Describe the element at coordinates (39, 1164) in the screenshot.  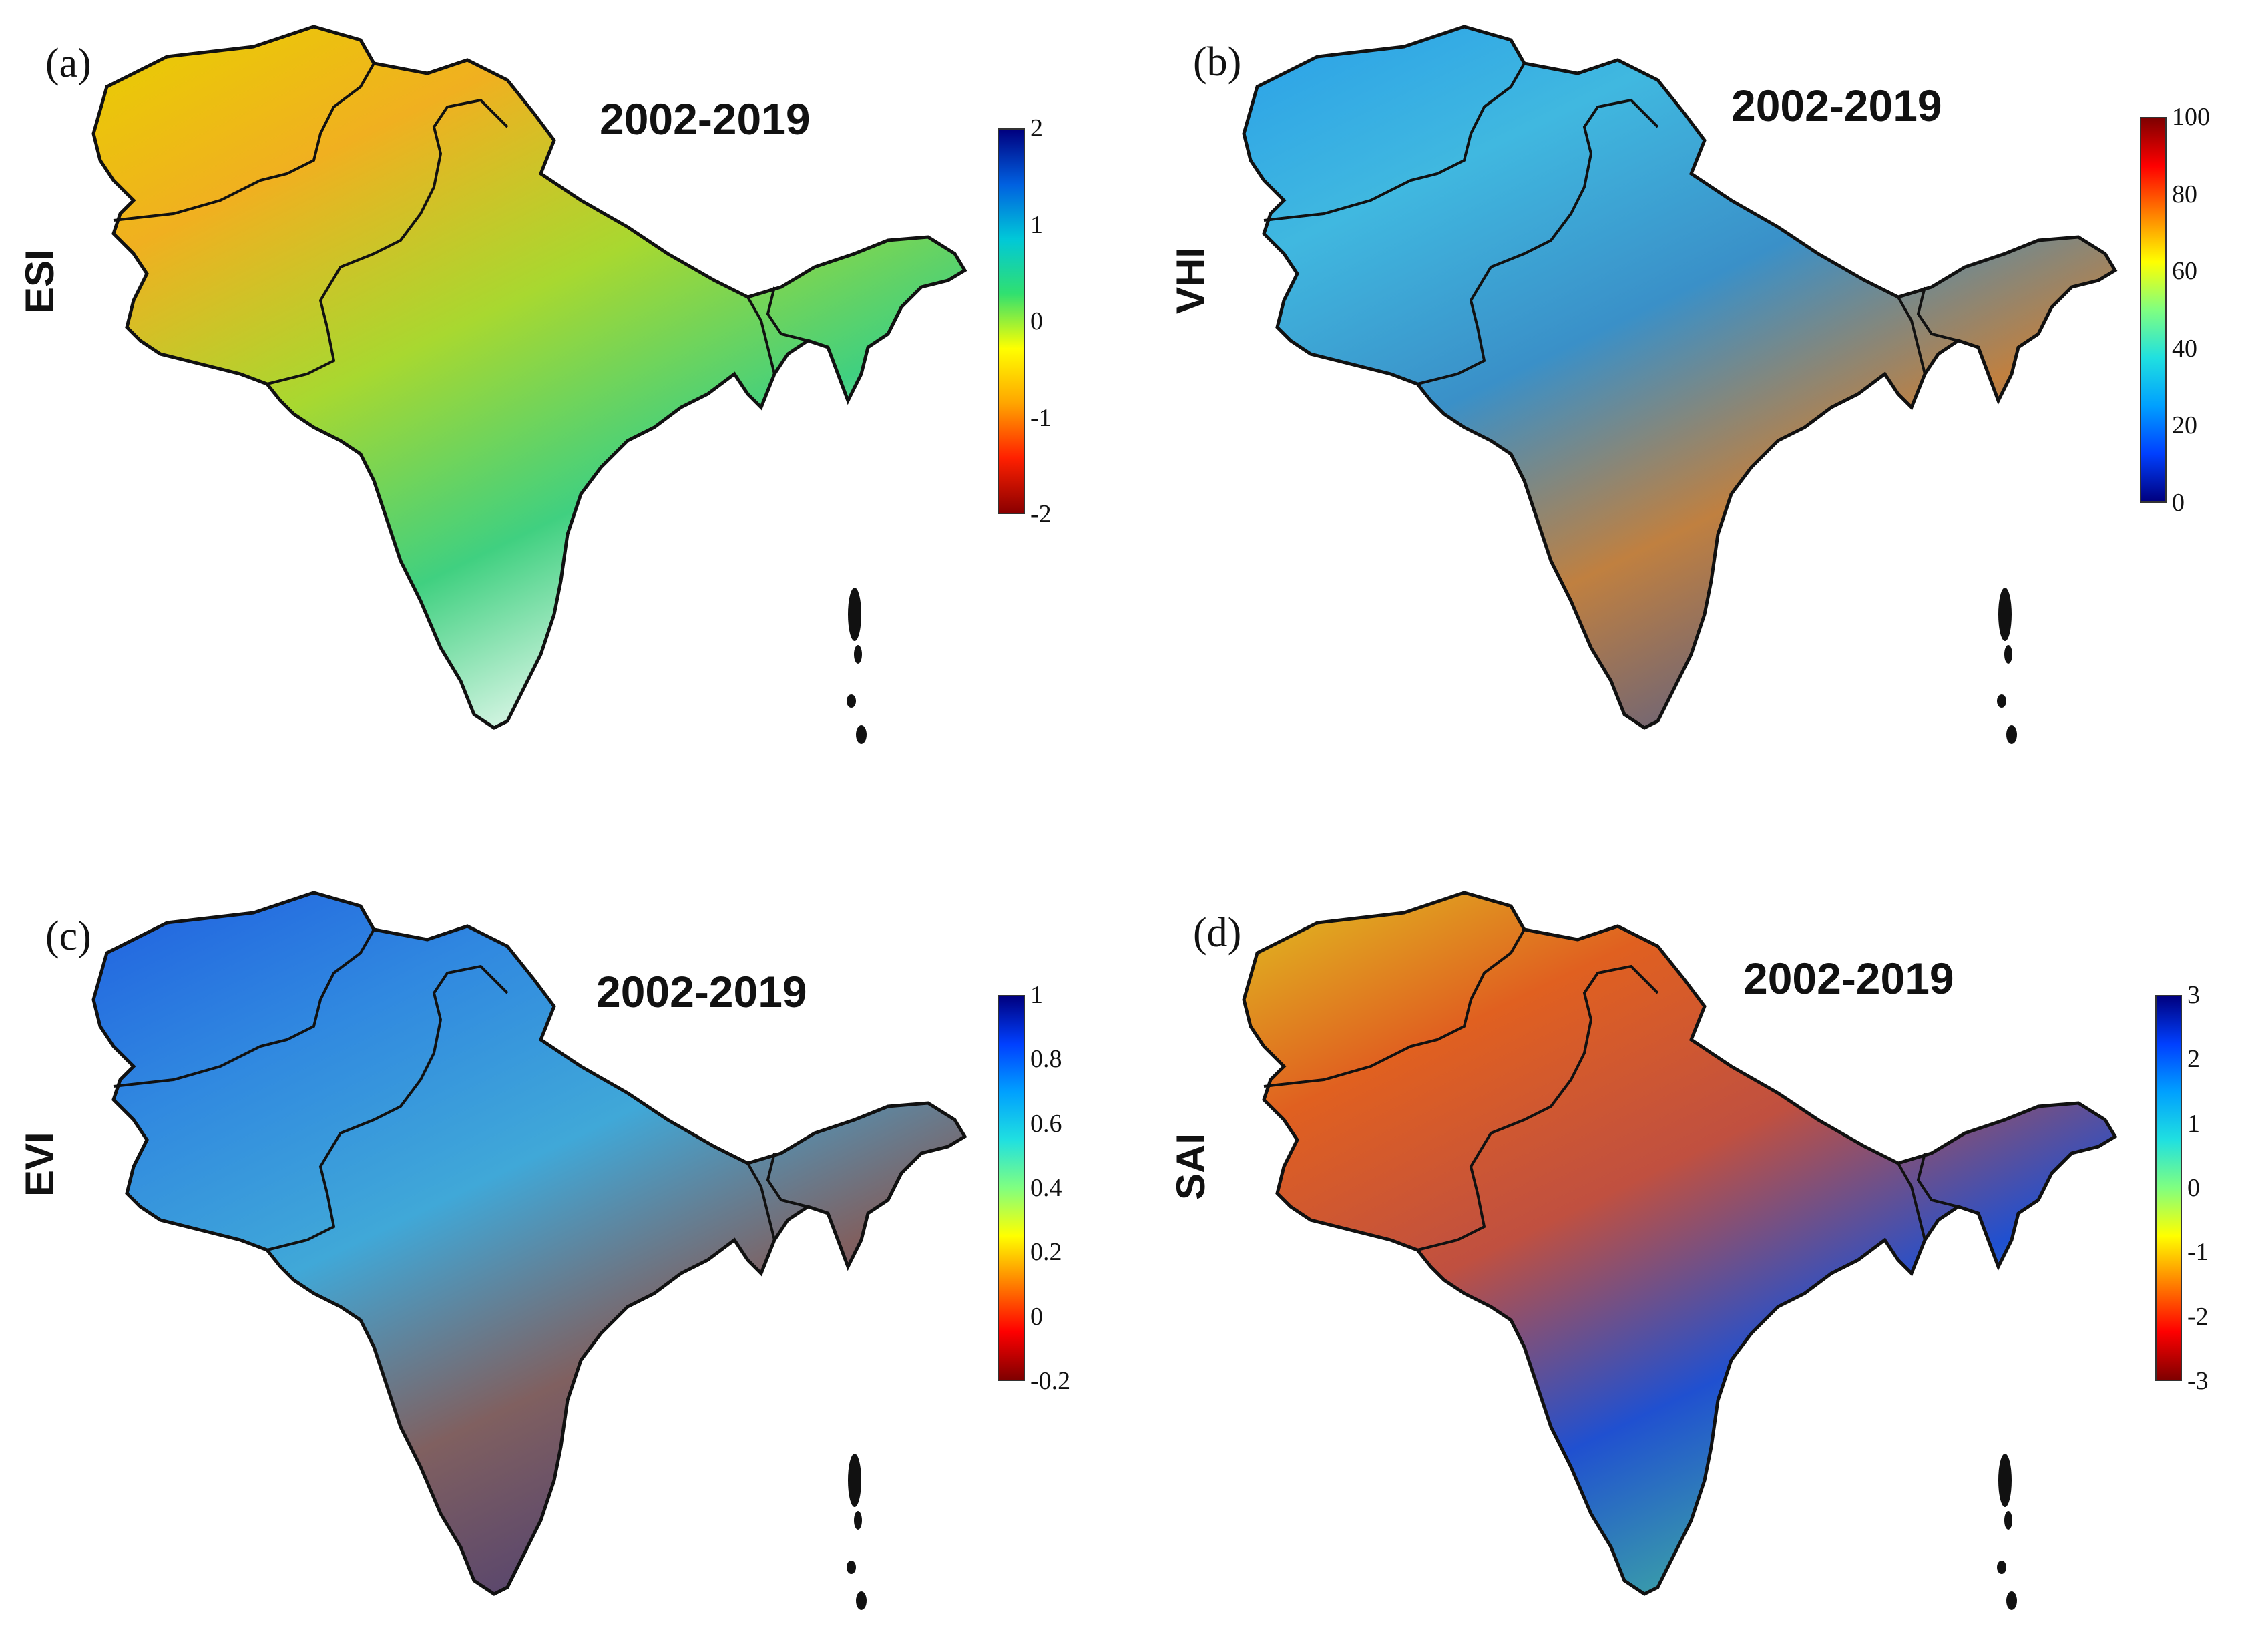
I see `variable-label: EVI` at that location.